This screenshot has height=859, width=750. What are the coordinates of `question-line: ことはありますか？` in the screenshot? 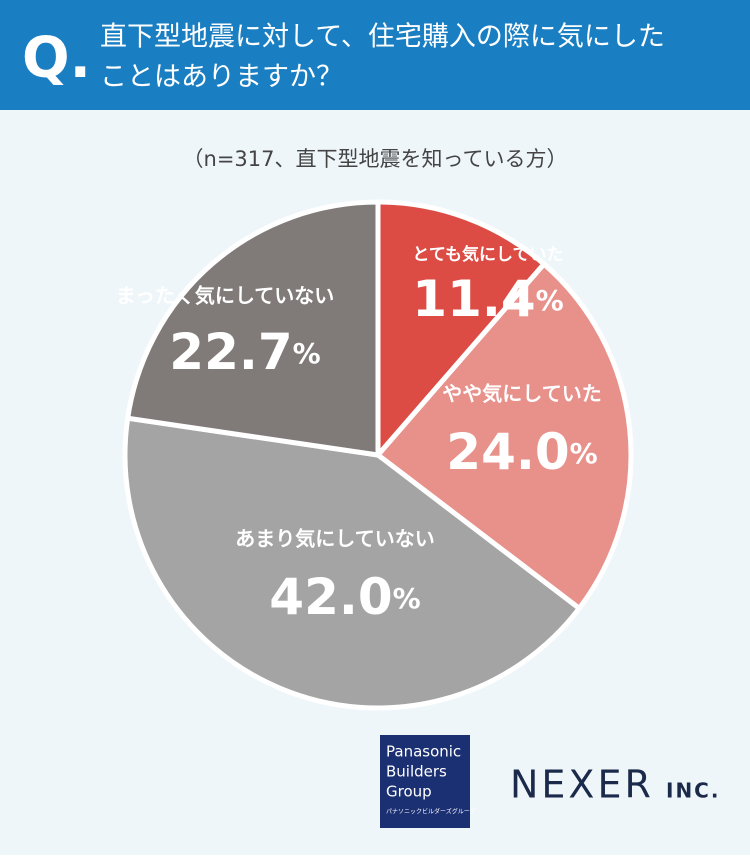 It's located at (221, 77).